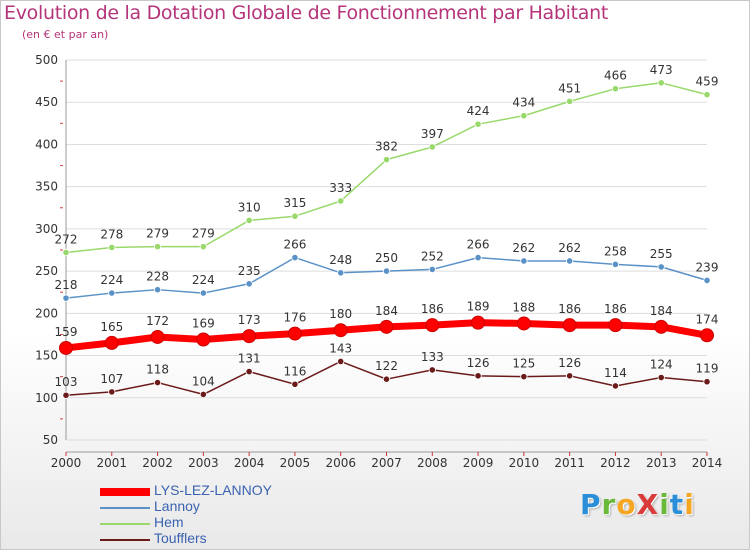  I want to click on legend: LYS-LEZ-LANNOY Lannoy Hem Toufflers, so click(230, 515).